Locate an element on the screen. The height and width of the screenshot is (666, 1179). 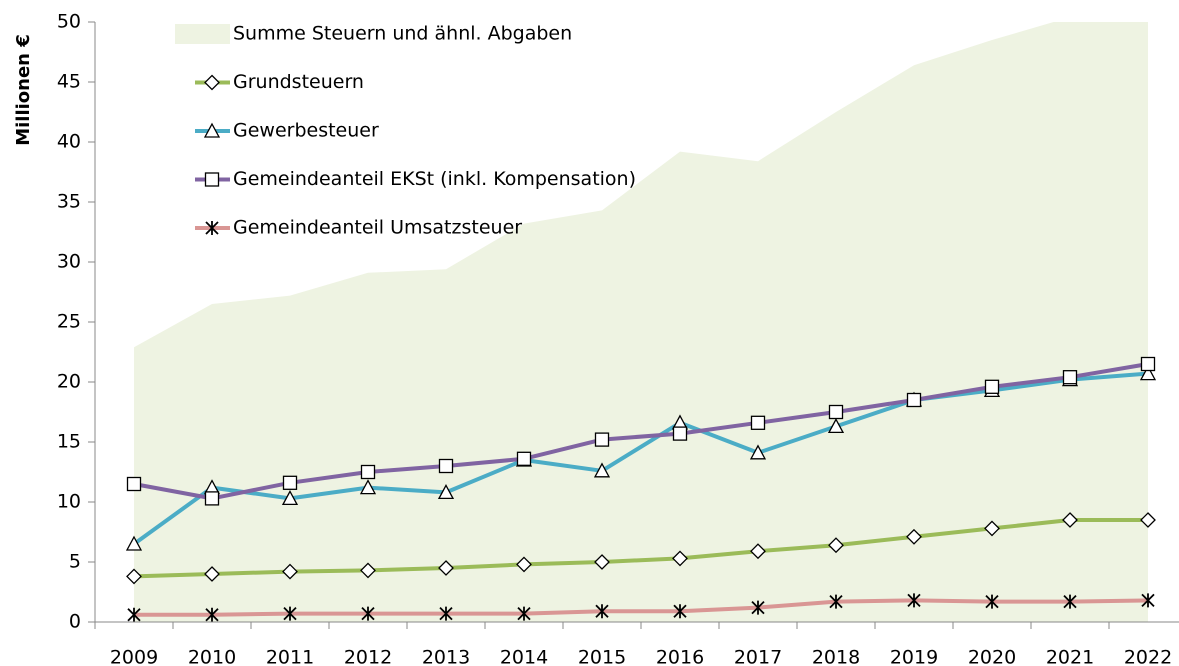
legend-label: Gemeindeanteil Umsatzsteuer is located at coordinates (377, 228).